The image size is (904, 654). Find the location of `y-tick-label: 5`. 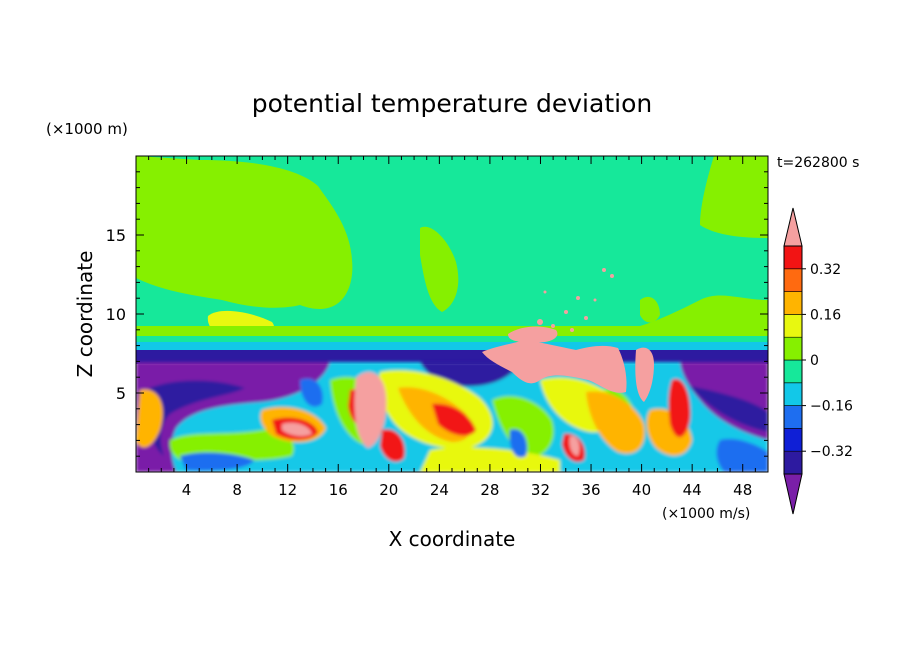

y-tick-label: 5 is located at coordinates (121, 393).